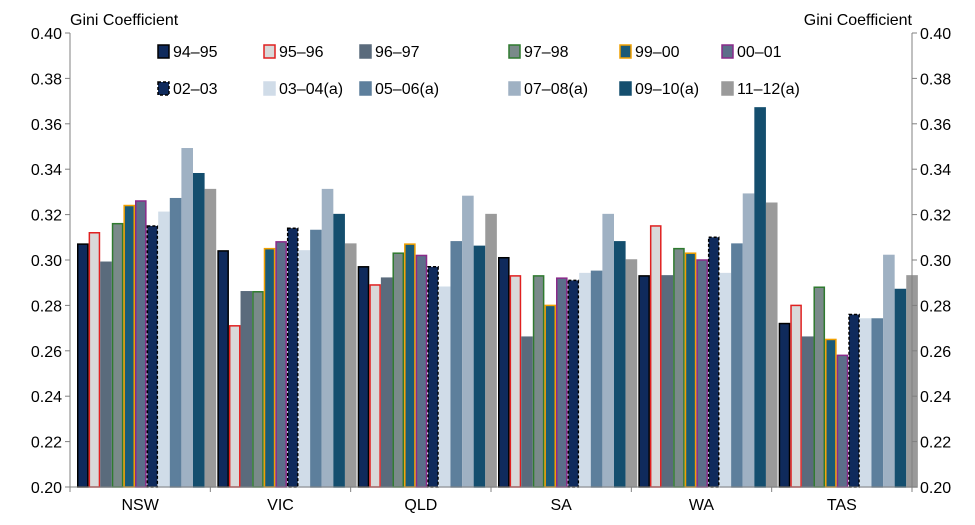 This screenshot has height=525, width=975. Describe the element at coordinates (46, 125) in the screenshot. I see `left-tick-label: 0.36` at that location.